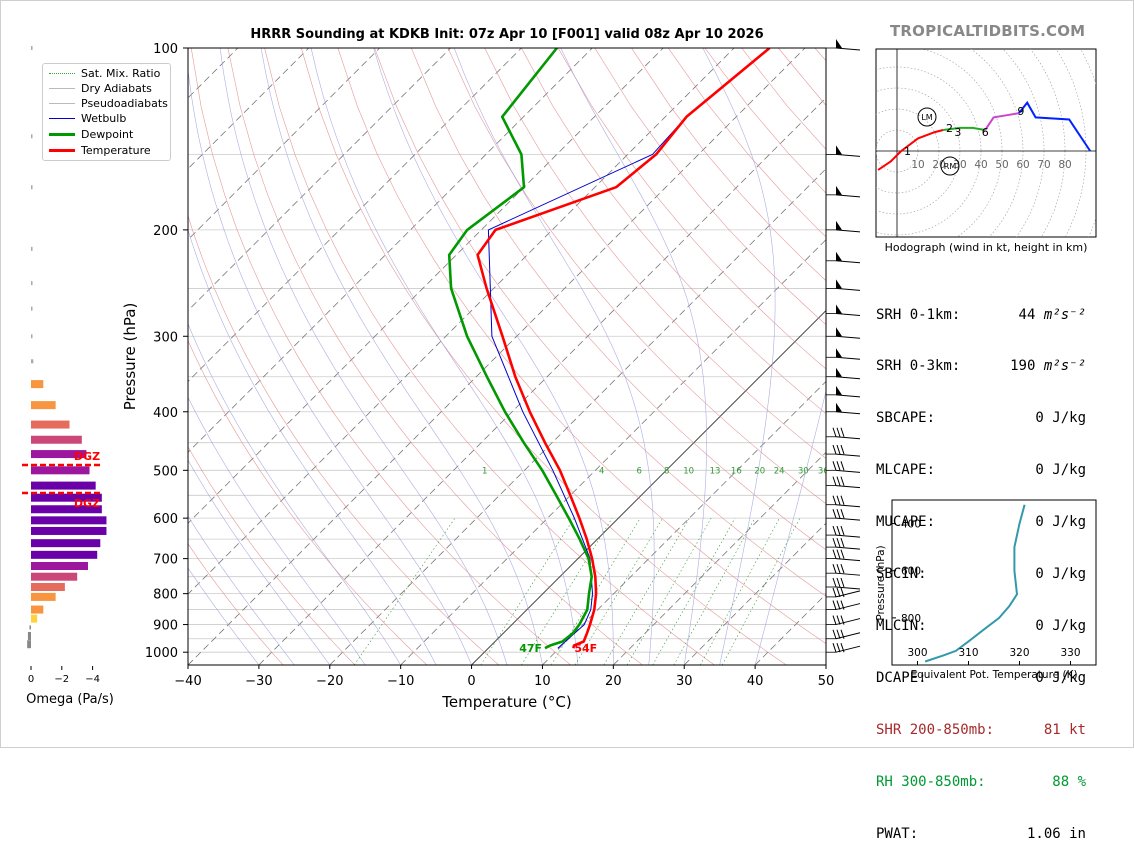 The image size is (1134, 860). I want to click on y-tick-label: 900, so click(165, 626).